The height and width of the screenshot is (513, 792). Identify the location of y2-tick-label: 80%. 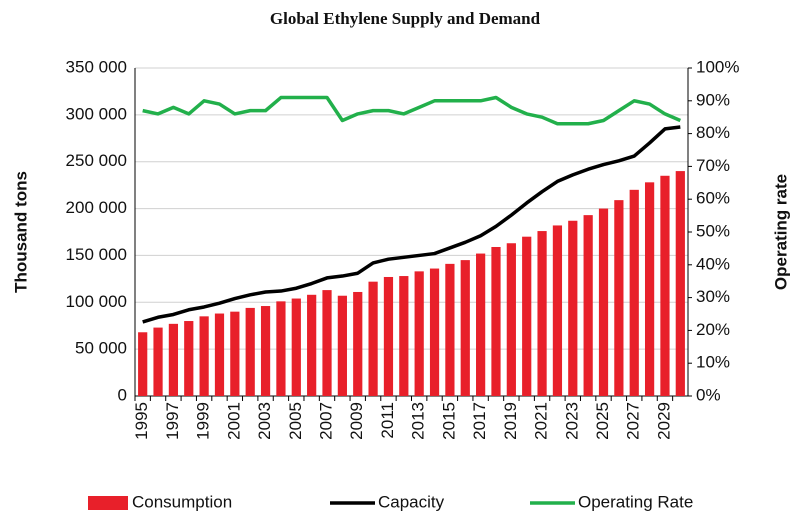
(713, 132).